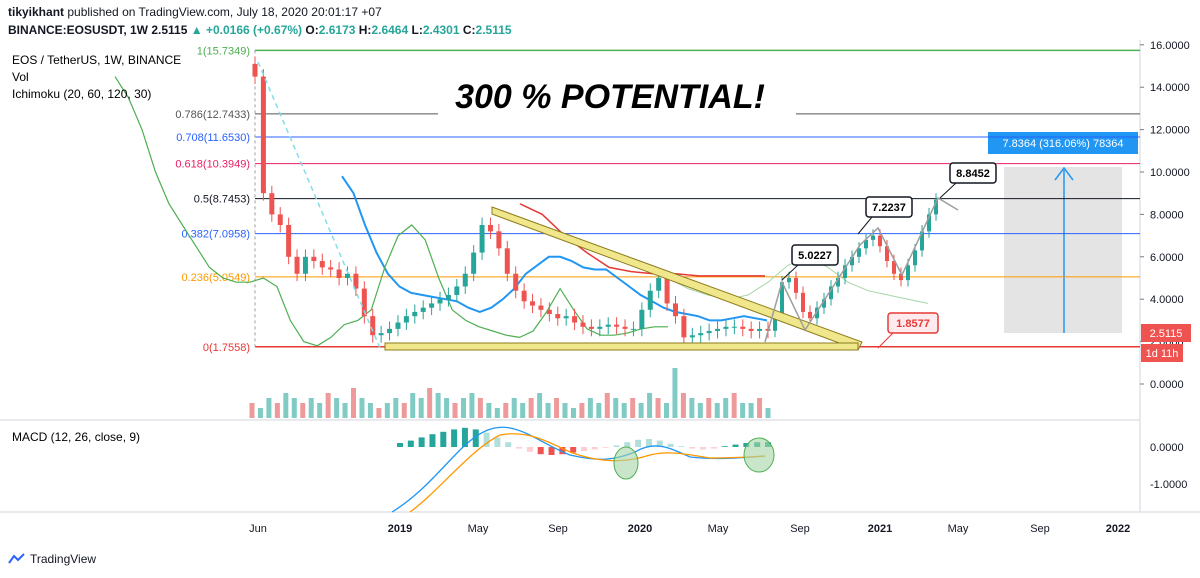  I want to click on callout-1-8577: 1.8577, so click(908, 330).